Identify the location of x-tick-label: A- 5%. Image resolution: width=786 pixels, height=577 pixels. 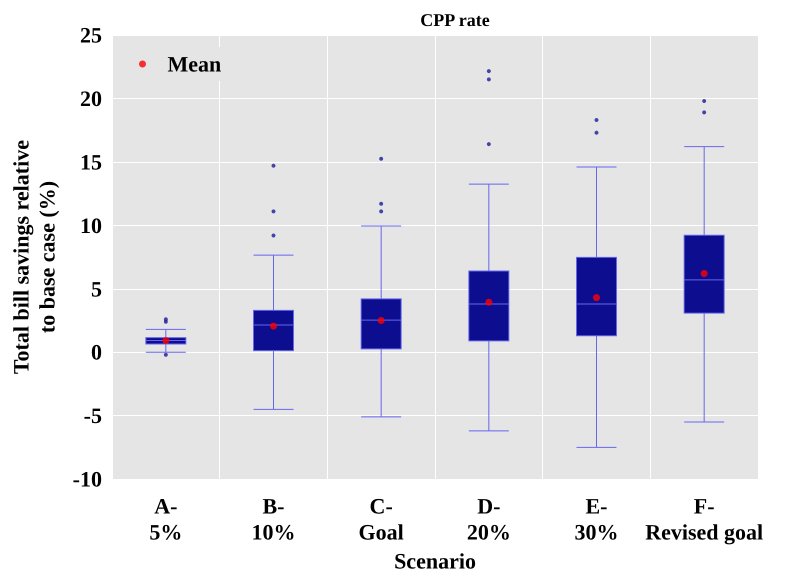
(165, 519).